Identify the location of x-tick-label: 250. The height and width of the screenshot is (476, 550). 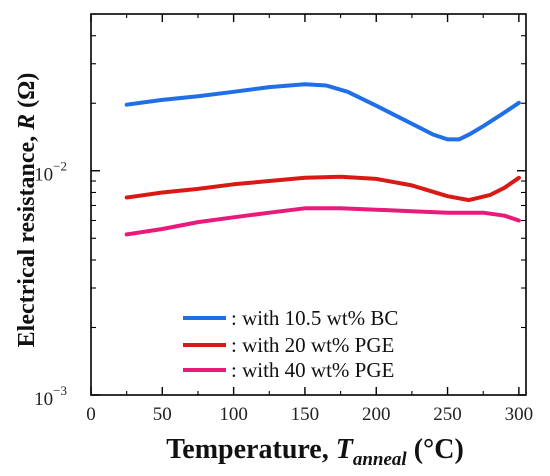
(447, 414).